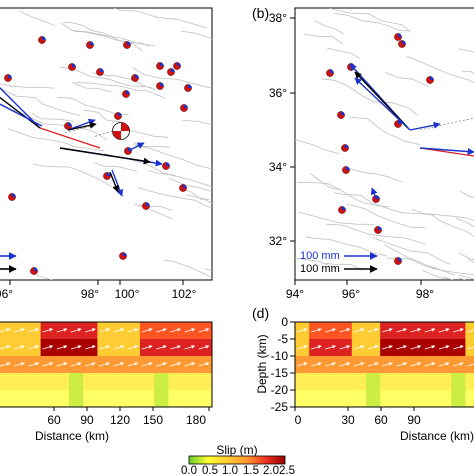 Image resolution: width=474 pixels, height=474 pixels. What do you see at coordinates (238, 458) in the screenshot?
I see `colorbar: Slip (m) 0.0 0.5 1.0 1.5 2.0 2.5` at bounding box center [238, 458].